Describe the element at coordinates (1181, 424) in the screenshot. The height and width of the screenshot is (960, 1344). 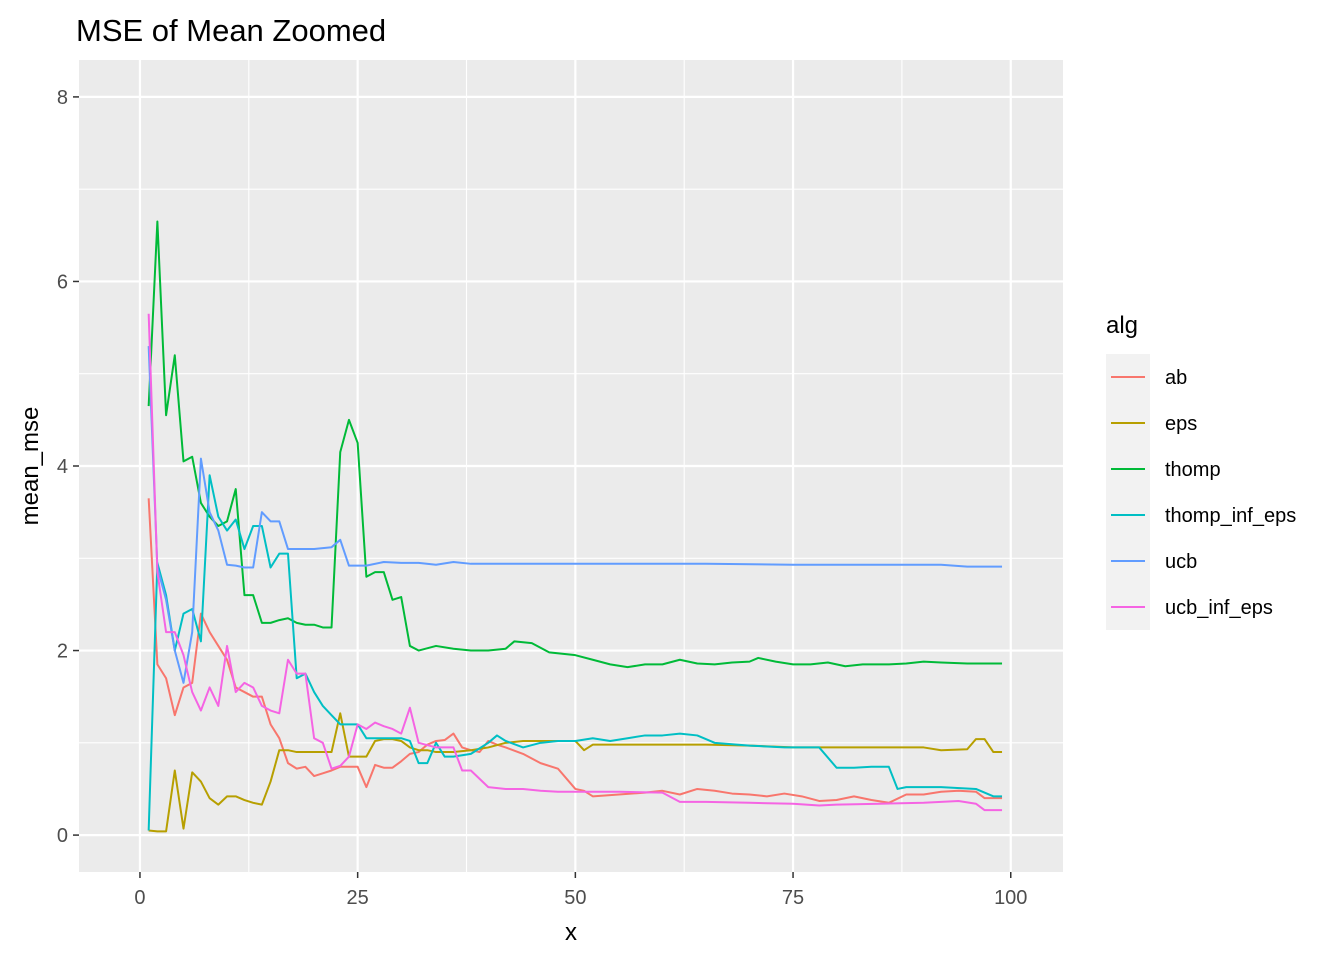
I see `legend-label: eps` at that location.